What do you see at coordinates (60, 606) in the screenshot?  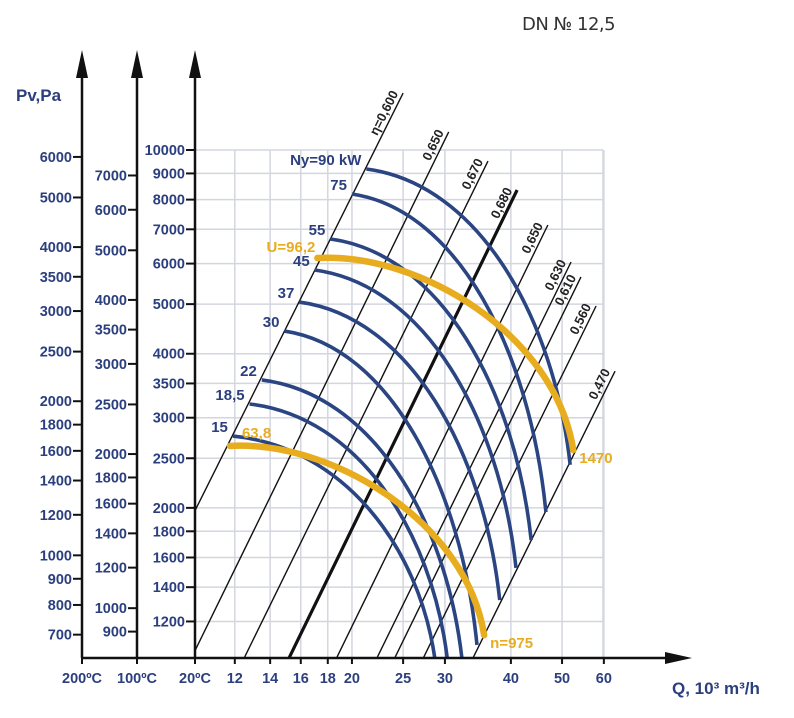 I see `y-tick-label: 800` at bounding box center [60, 606].